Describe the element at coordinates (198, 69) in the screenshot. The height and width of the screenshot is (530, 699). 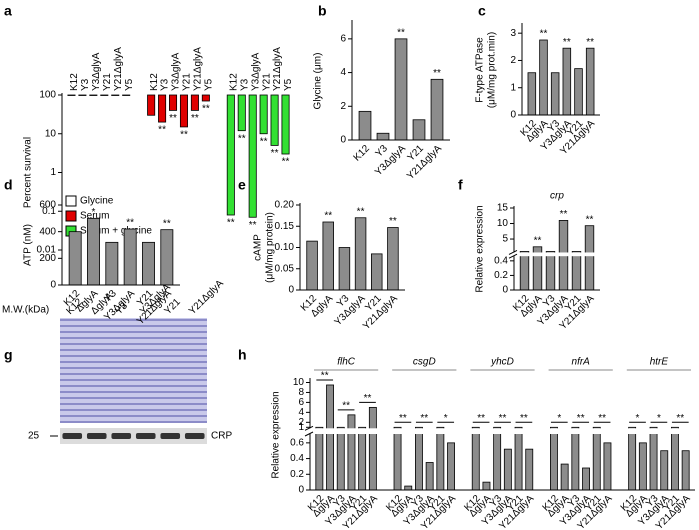
I see `x-tick-label: Y21ΔglyA` at that location.